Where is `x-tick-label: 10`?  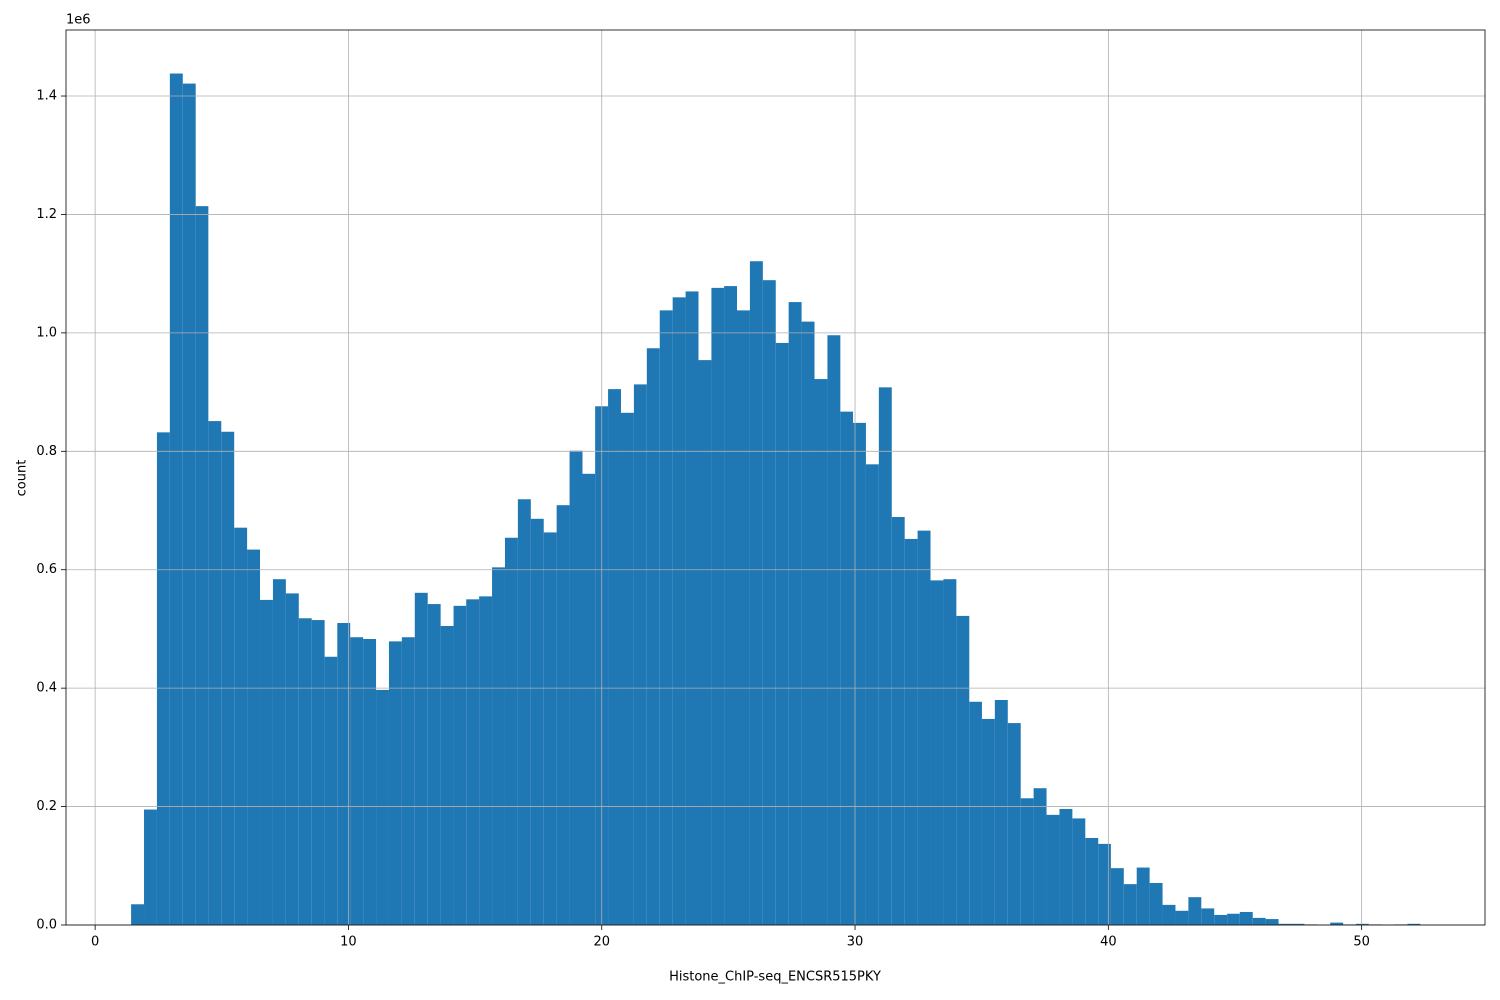
x-tick-label: 10 is located at coordinates (348, 942).